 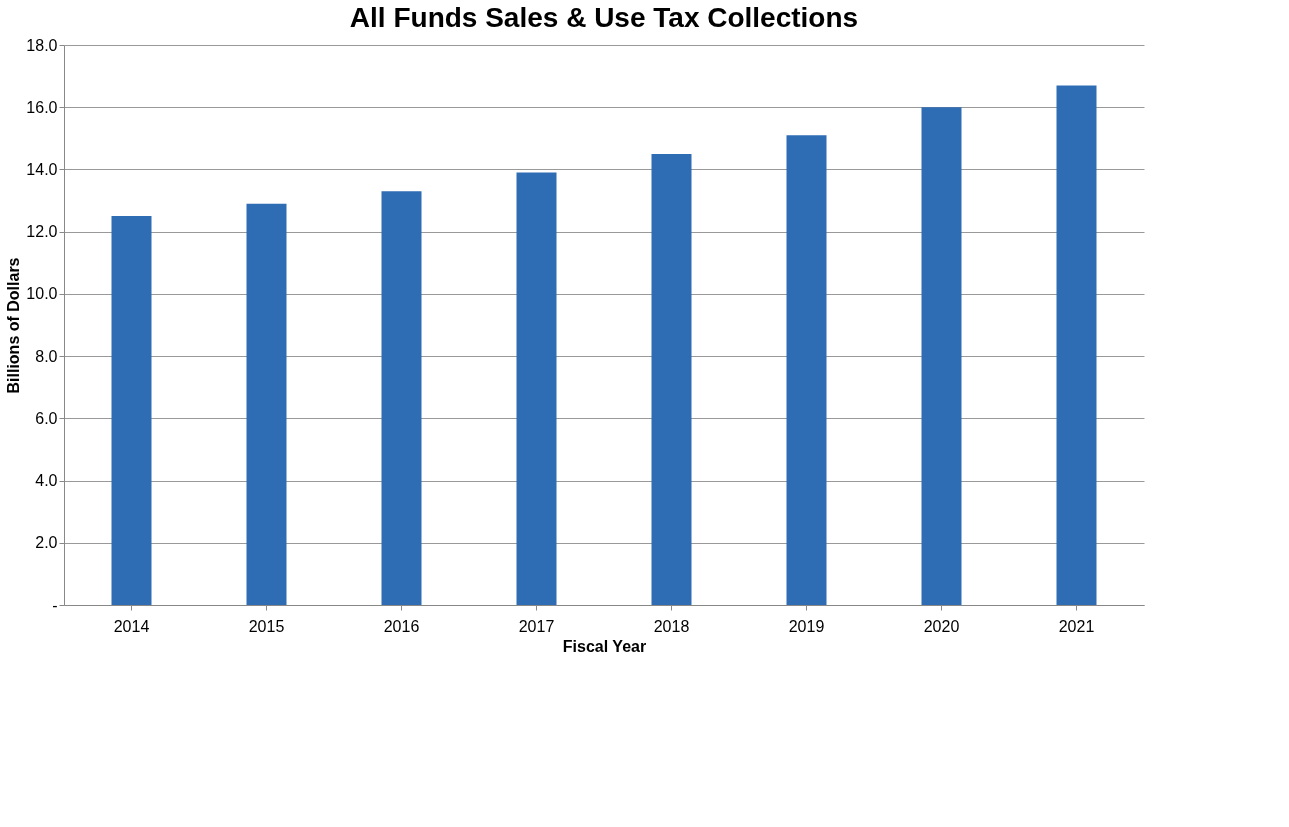 I want to click on y-tick-label: 8.0, so click(x=46, y=356).